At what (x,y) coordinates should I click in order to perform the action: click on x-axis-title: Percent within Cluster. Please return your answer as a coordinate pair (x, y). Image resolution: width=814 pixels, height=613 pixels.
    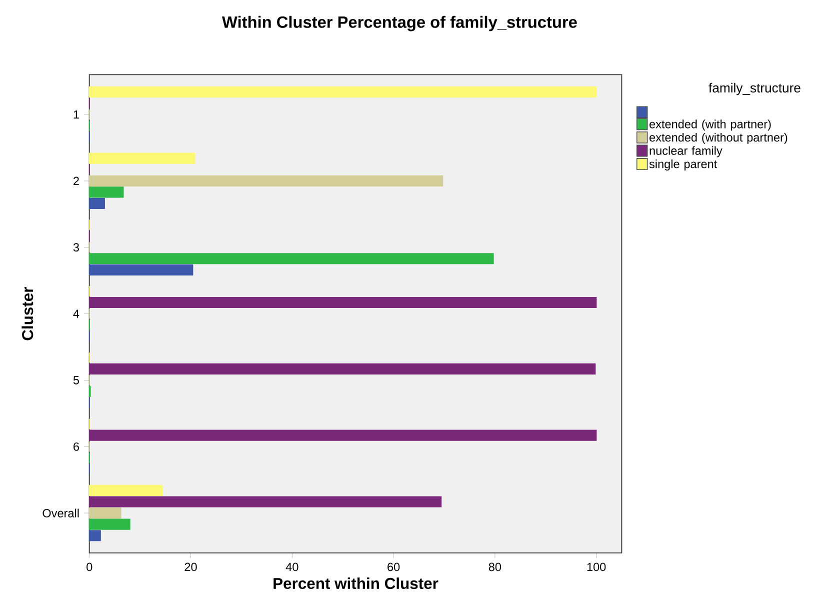
    Looking at the image, I should click on (356, 584).